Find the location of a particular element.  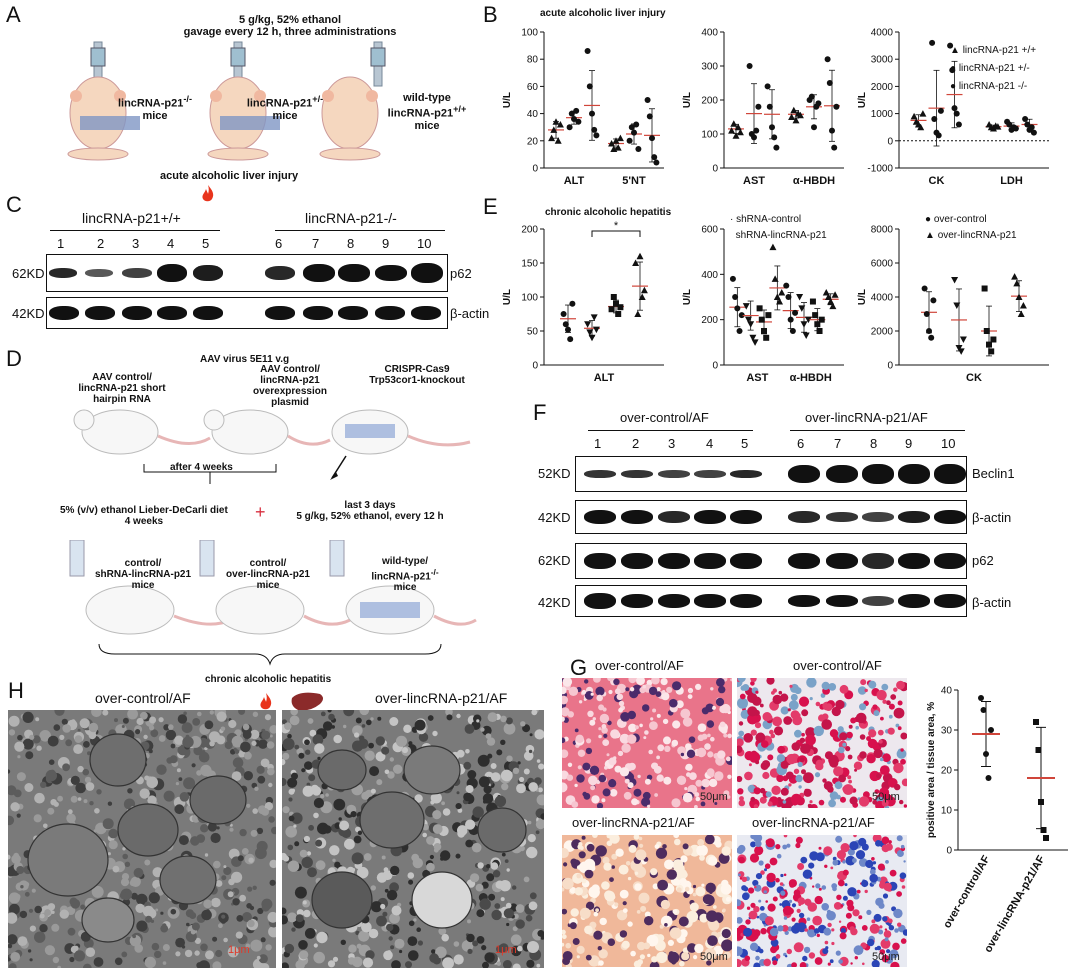

g-scalebar-1: 50μm is located at coordinates (714, 797).